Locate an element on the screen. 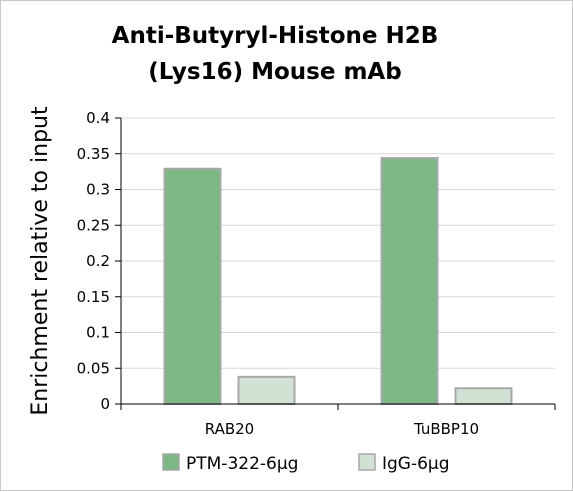 The width and height of the screenshot is (573, 492). legend-label-ptm: PTM-322-6µg is located at coordinates (242, 464).